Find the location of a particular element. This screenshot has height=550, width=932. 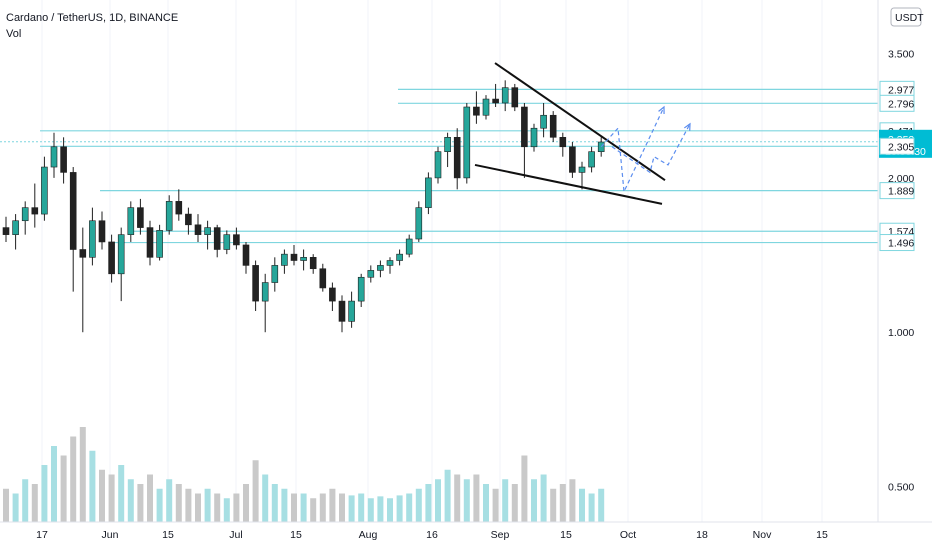

x-axis-tick: Jun is located at coordinates (110, 535).